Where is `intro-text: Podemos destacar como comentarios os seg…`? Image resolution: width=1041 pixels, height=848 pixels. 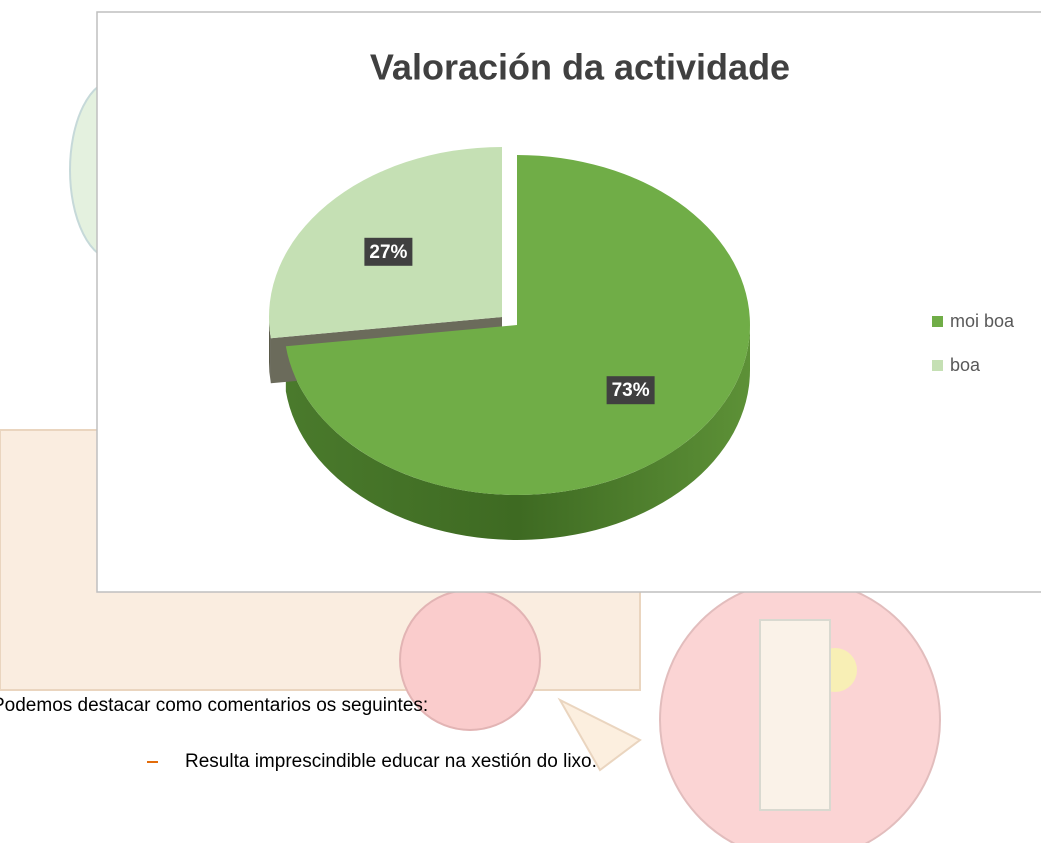 intro-text: Podemos destacar como comentarios os seg… is located at coordinates (214, 705).